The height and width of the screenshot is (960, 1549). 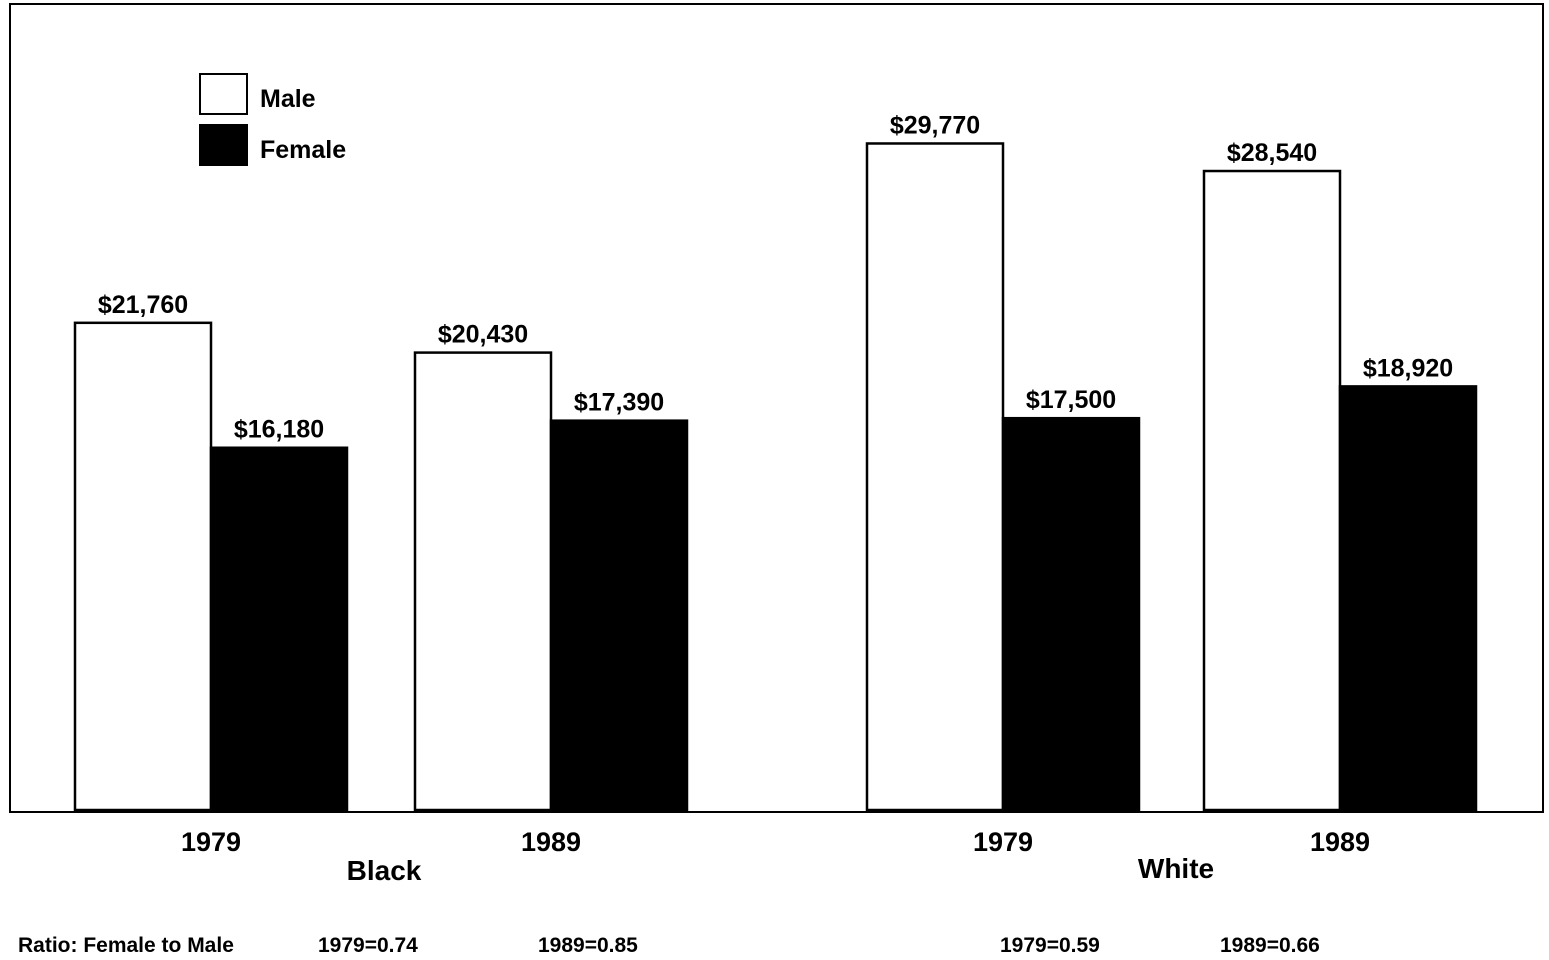 What do you see at coordinates (1340, 842) in the screenshot?
I see `year-label-3: 1989` at bounding box center [1340, 842].